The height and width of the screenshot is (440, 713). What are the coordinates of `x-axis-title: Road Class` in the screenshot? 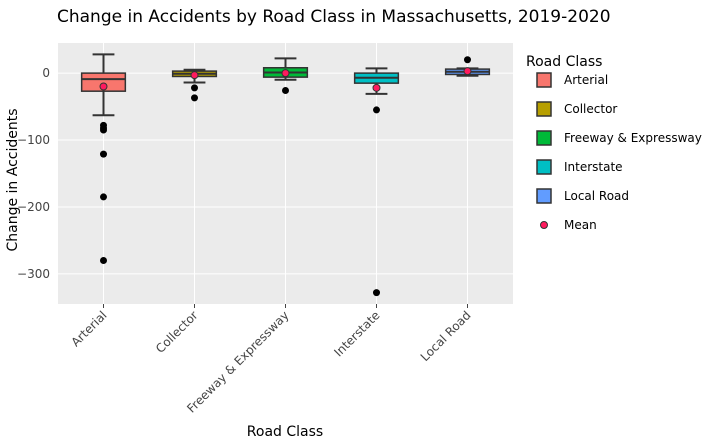 It's located at (285, 432).